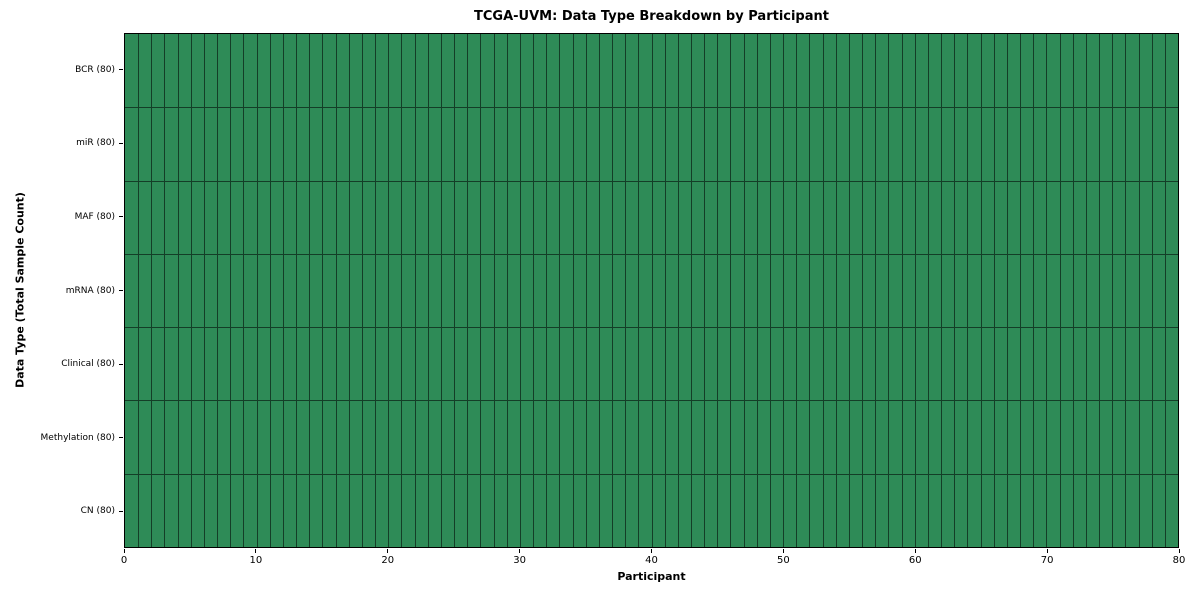  Describe the element at coordinates (121, 70) in the screenshot. I see `y-tick-mark` at that location.